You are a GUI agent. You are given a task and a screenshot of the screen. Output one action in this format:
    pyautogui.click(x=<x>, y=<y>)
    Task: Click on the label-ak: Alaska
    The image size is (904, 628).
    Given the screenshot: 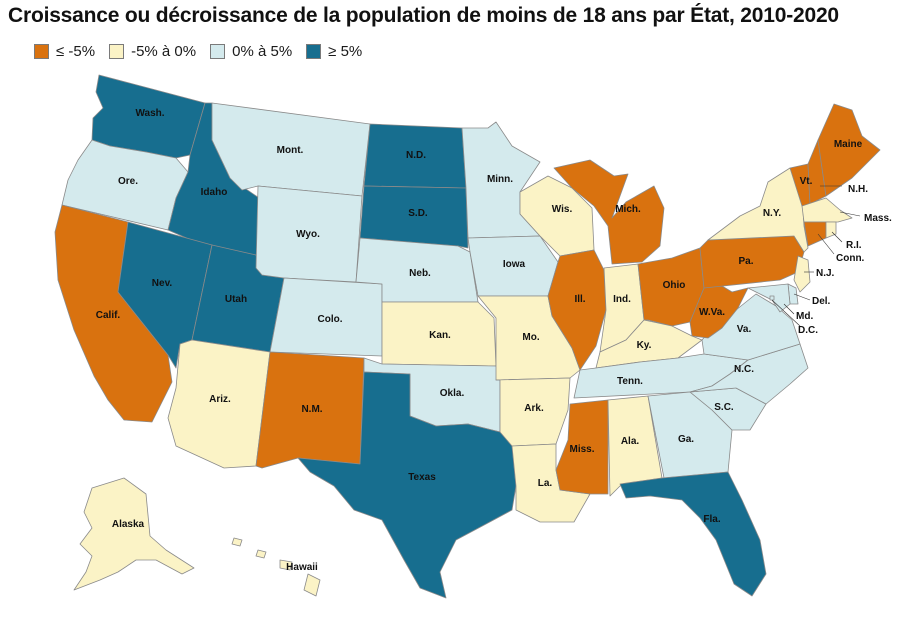 What is the action you would take?
    pyautogui.click(x=128, y=524)
    